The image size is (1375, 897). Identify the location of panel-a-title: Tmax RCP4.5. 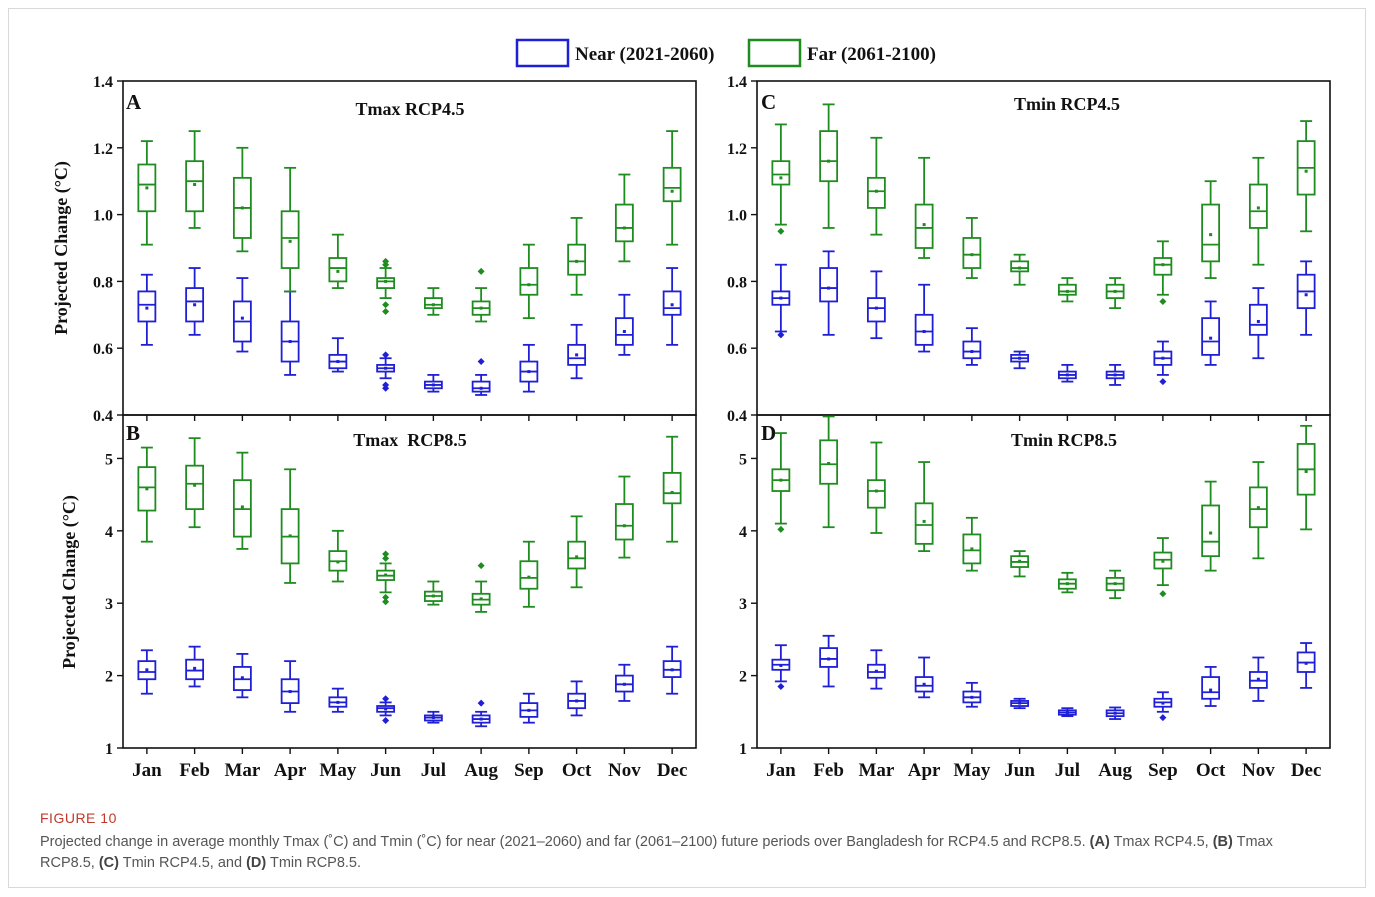
(410, 109).